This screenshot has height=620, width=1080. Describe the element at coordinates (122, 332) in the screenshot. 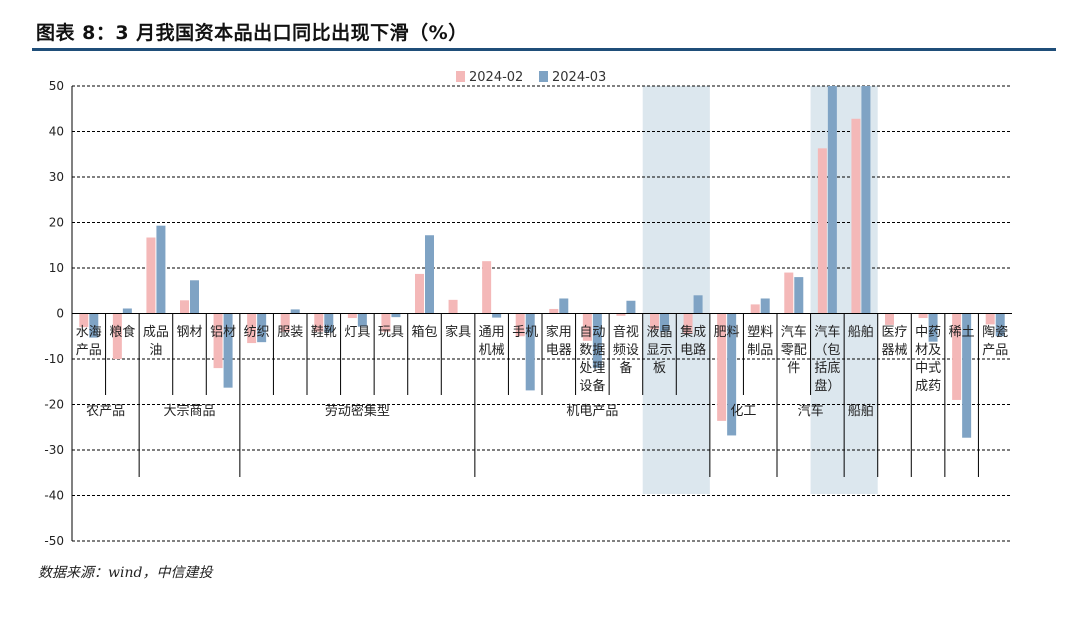

I see `category-label: 粮食` at that location.